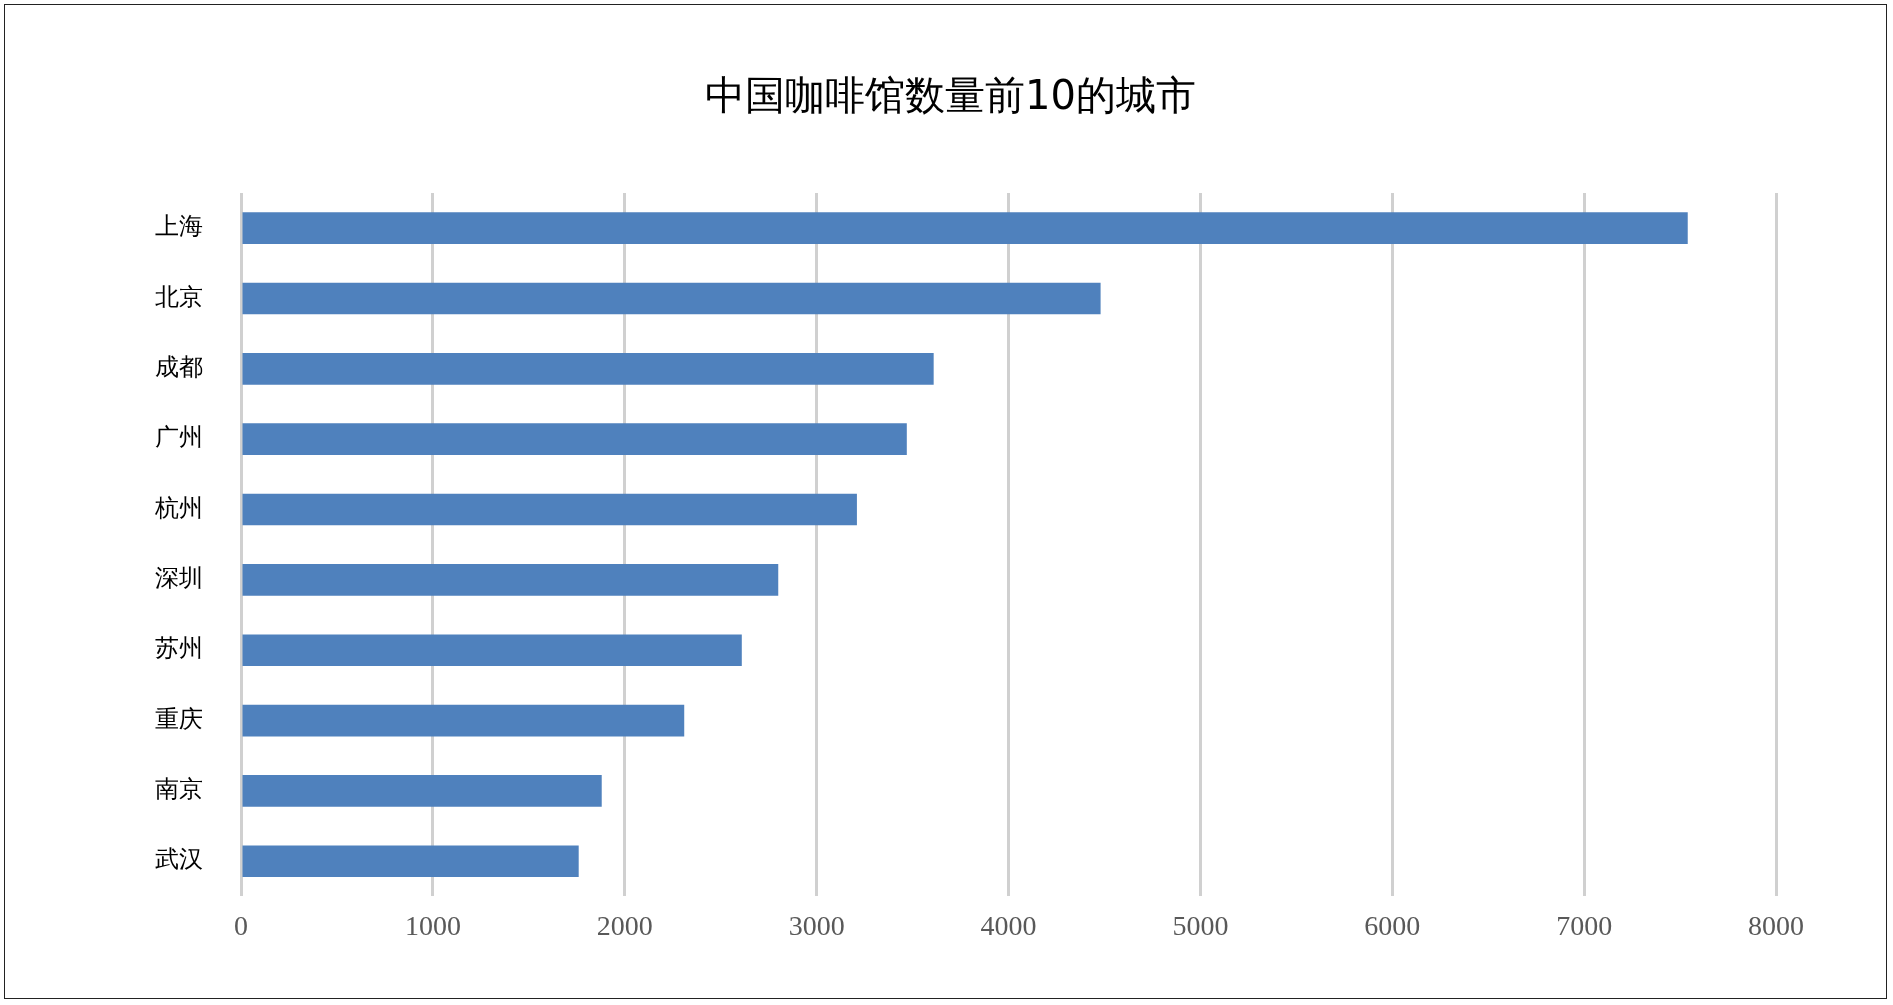 The width and height of the screenshot is (1893, 1005). I want to click on y-tick-label: 武汉, so click(179, 859).